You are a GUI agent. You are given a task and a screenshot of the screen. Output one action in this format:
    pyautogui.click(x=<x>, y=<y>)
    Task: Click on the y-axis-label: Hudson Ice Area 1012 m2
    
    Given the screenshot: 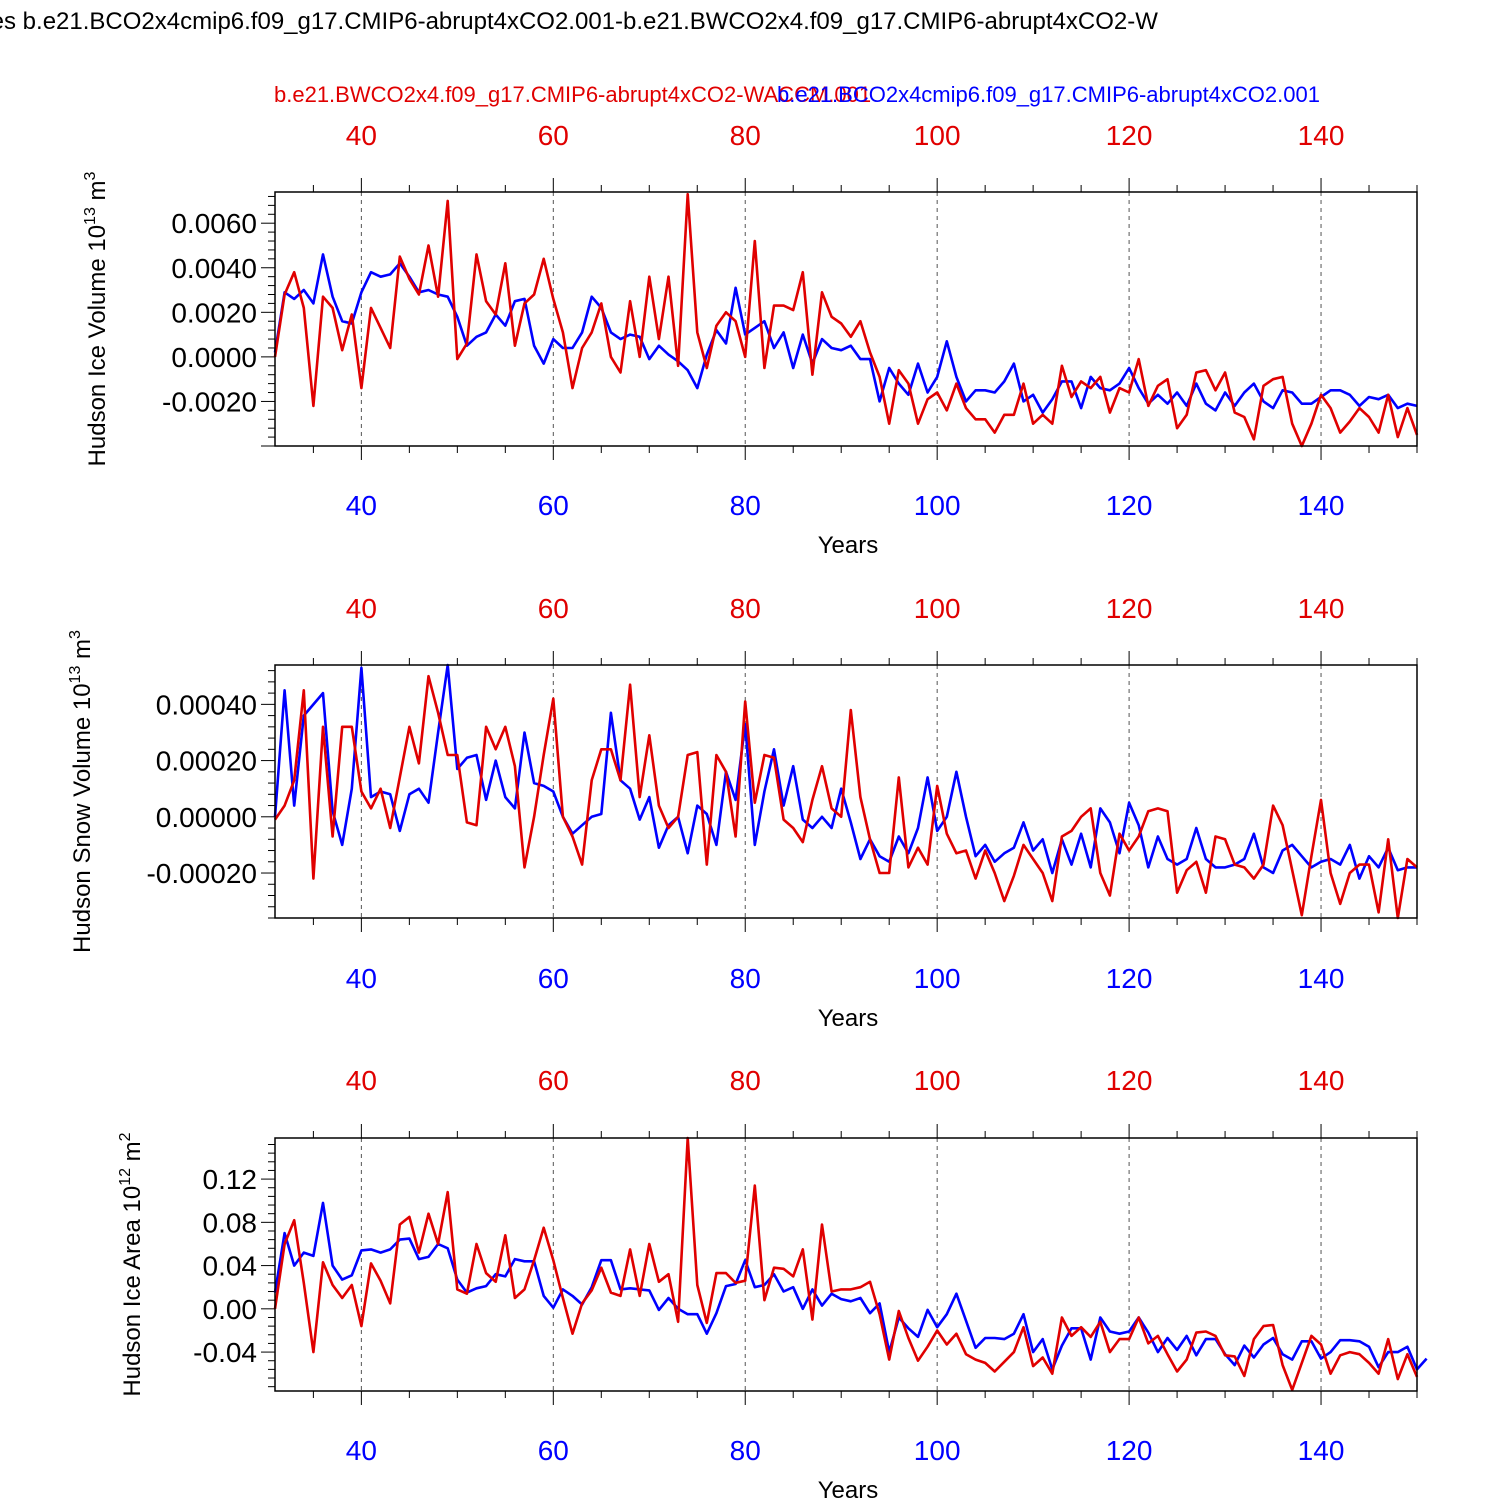 What is the action you would take?
    pyautogui.click(x=131, y=1264)
    